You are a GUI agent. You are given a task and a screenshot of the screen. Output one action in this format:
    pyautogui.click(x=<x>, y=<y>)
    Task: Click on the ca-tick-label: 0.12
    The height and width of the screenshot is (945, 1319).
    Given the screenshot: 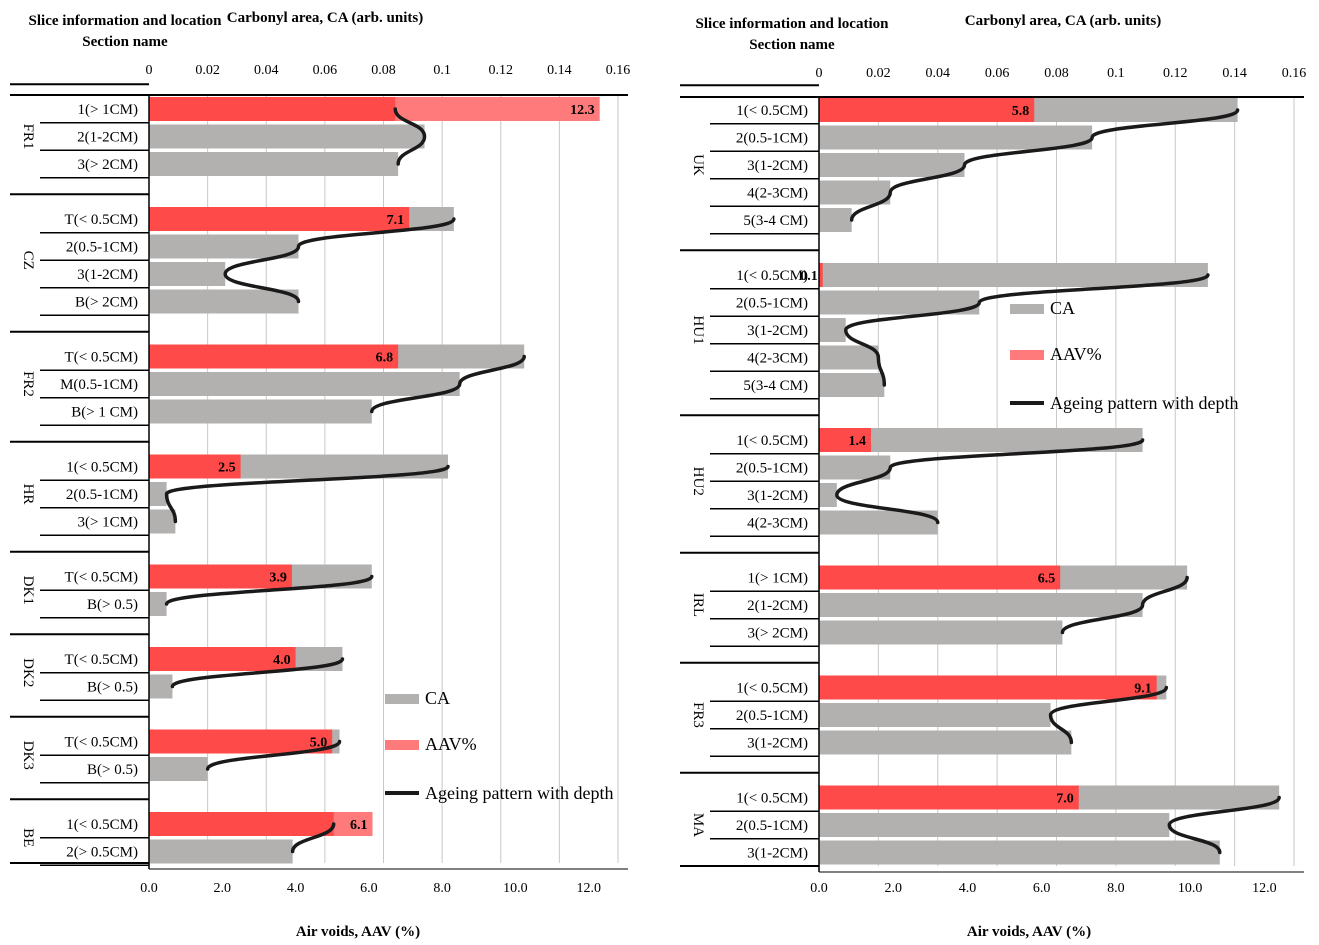 What is the action you would take?
    pyautogui.click(x=1175, y=73)
    